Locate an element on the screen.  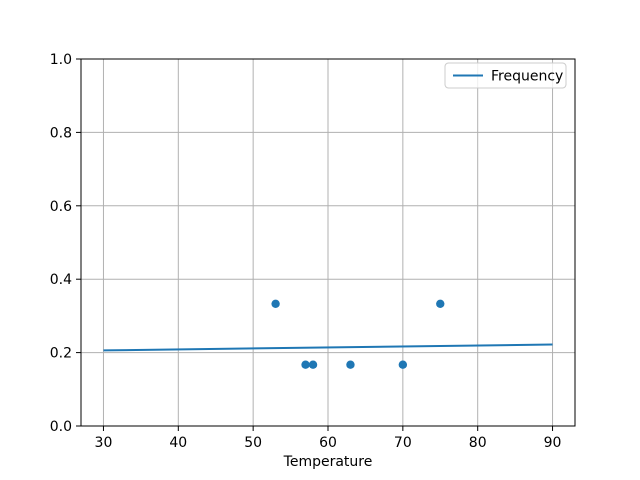
x-tick-label: 90 is located at coordinates (553, 443).